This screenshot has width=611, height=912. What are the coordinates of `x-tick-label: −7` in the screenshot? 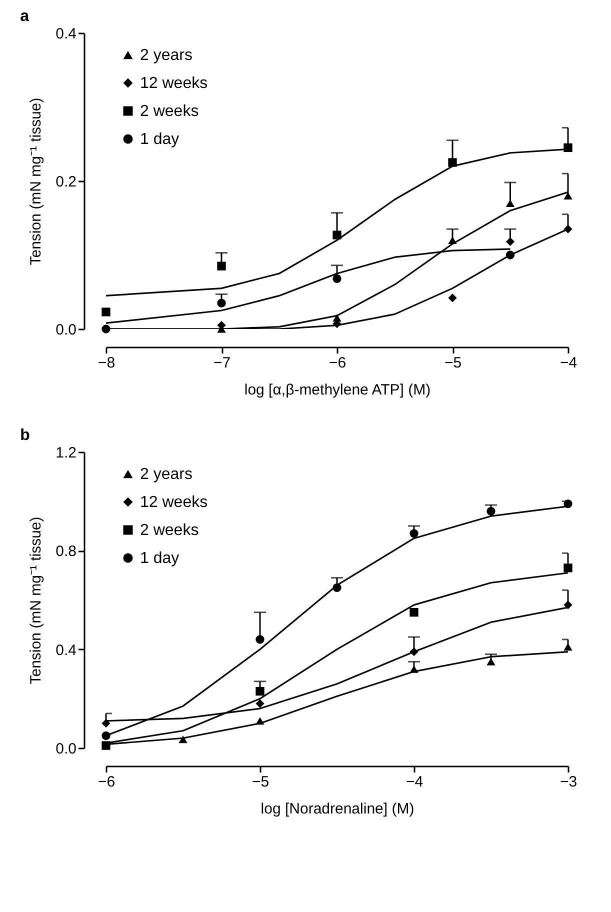 It's located at (222, 363).